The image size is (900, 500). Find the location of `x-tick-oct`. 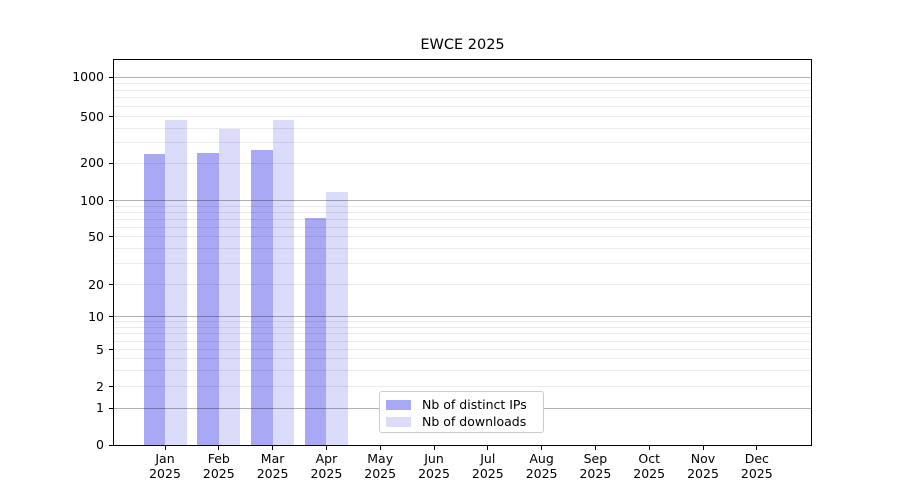

x-tick-oct is located at coordinates (649, 448).